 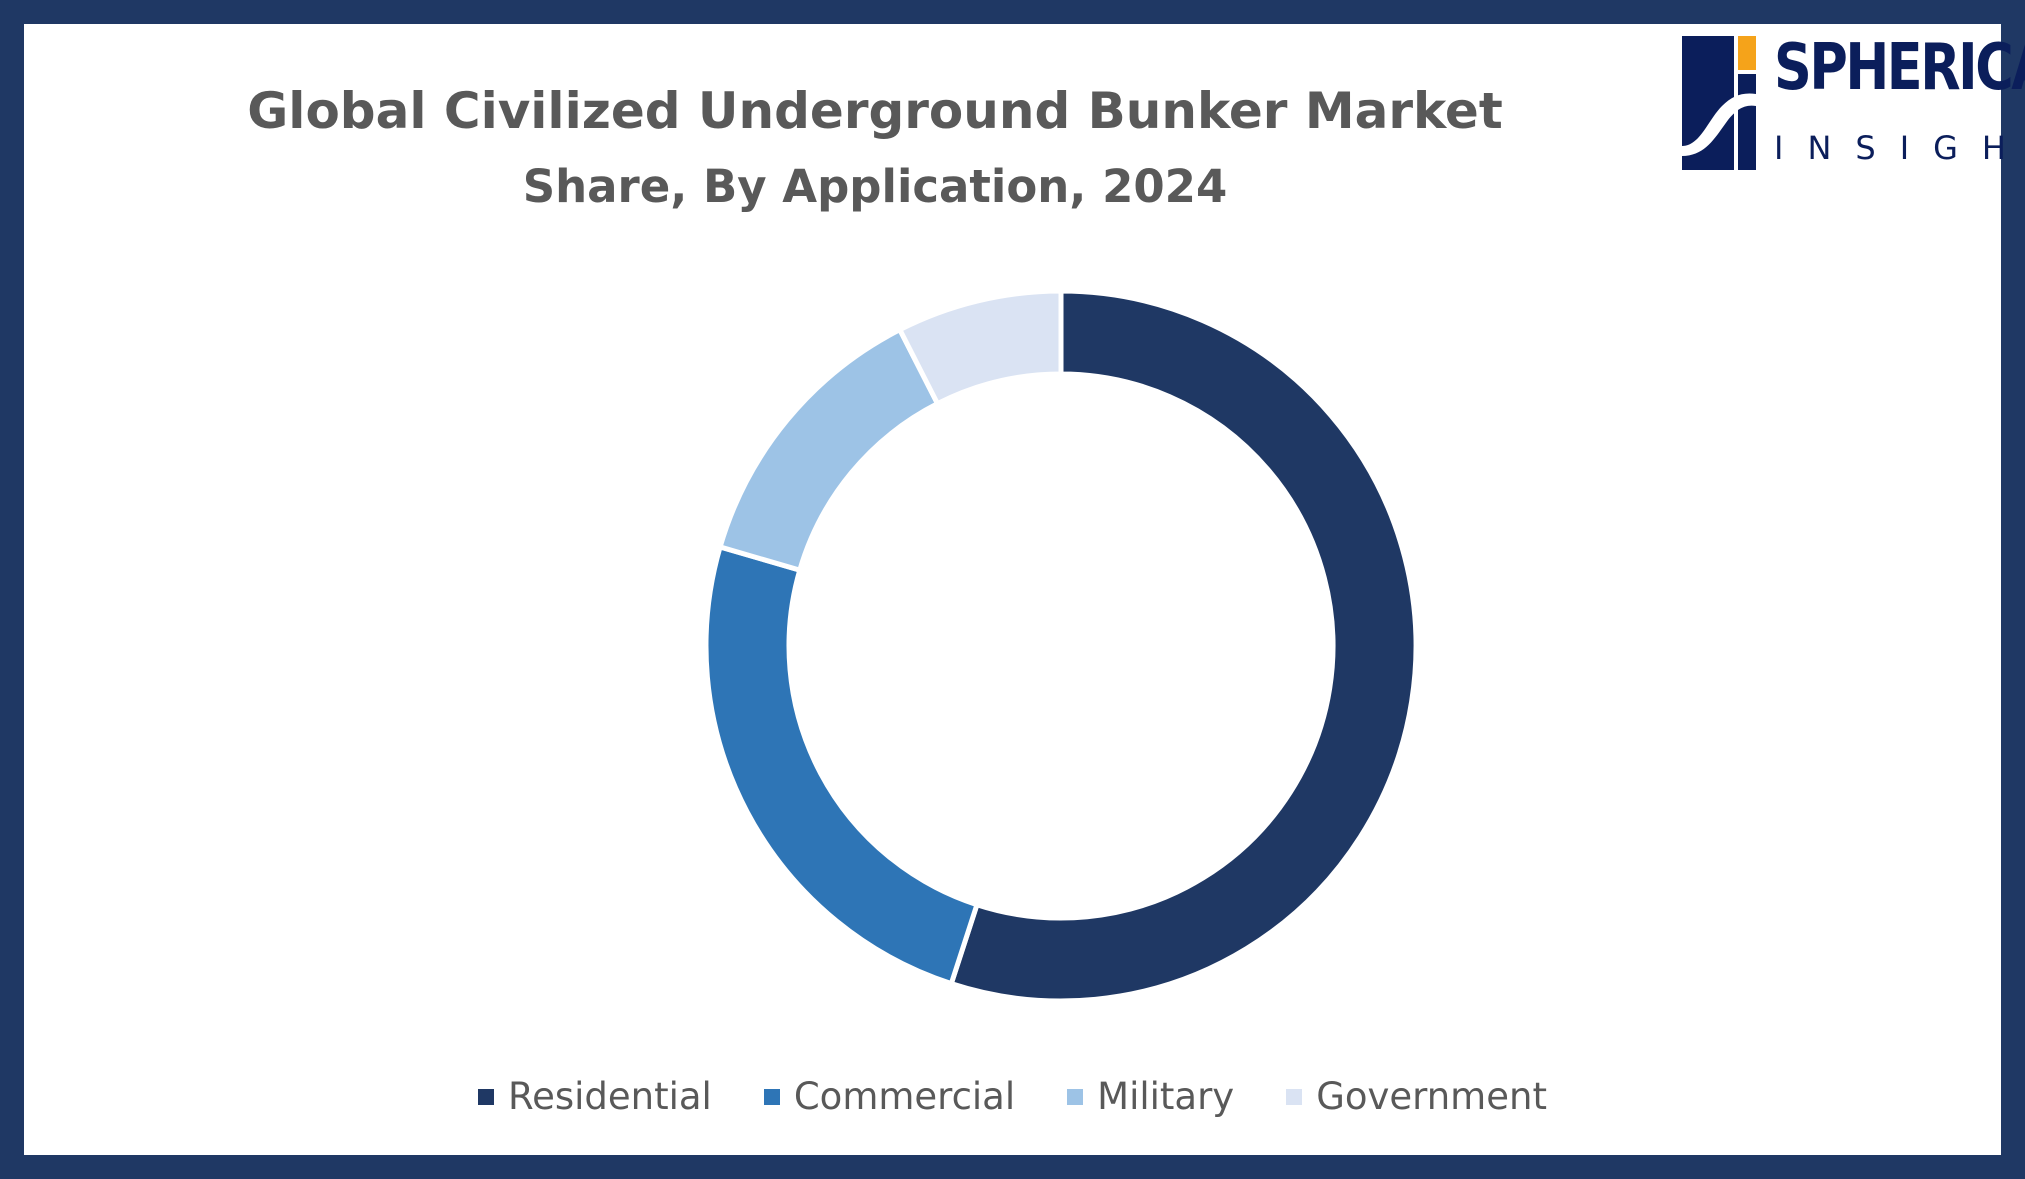 What do you see at coordinates (771, 1096) in the screenshot?
I see `legend-swatch-commercial` at bounding box center [771, 1096].